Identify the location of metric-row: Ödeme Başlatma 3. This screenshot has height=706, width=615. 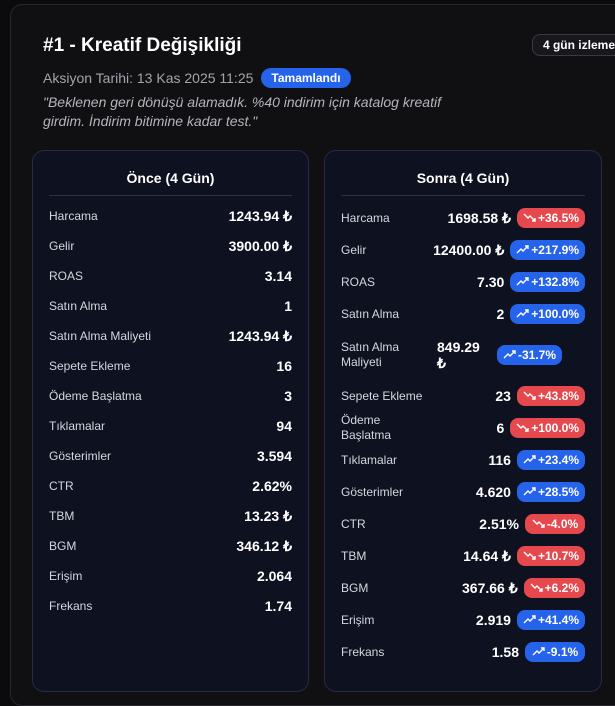
(170, 396).